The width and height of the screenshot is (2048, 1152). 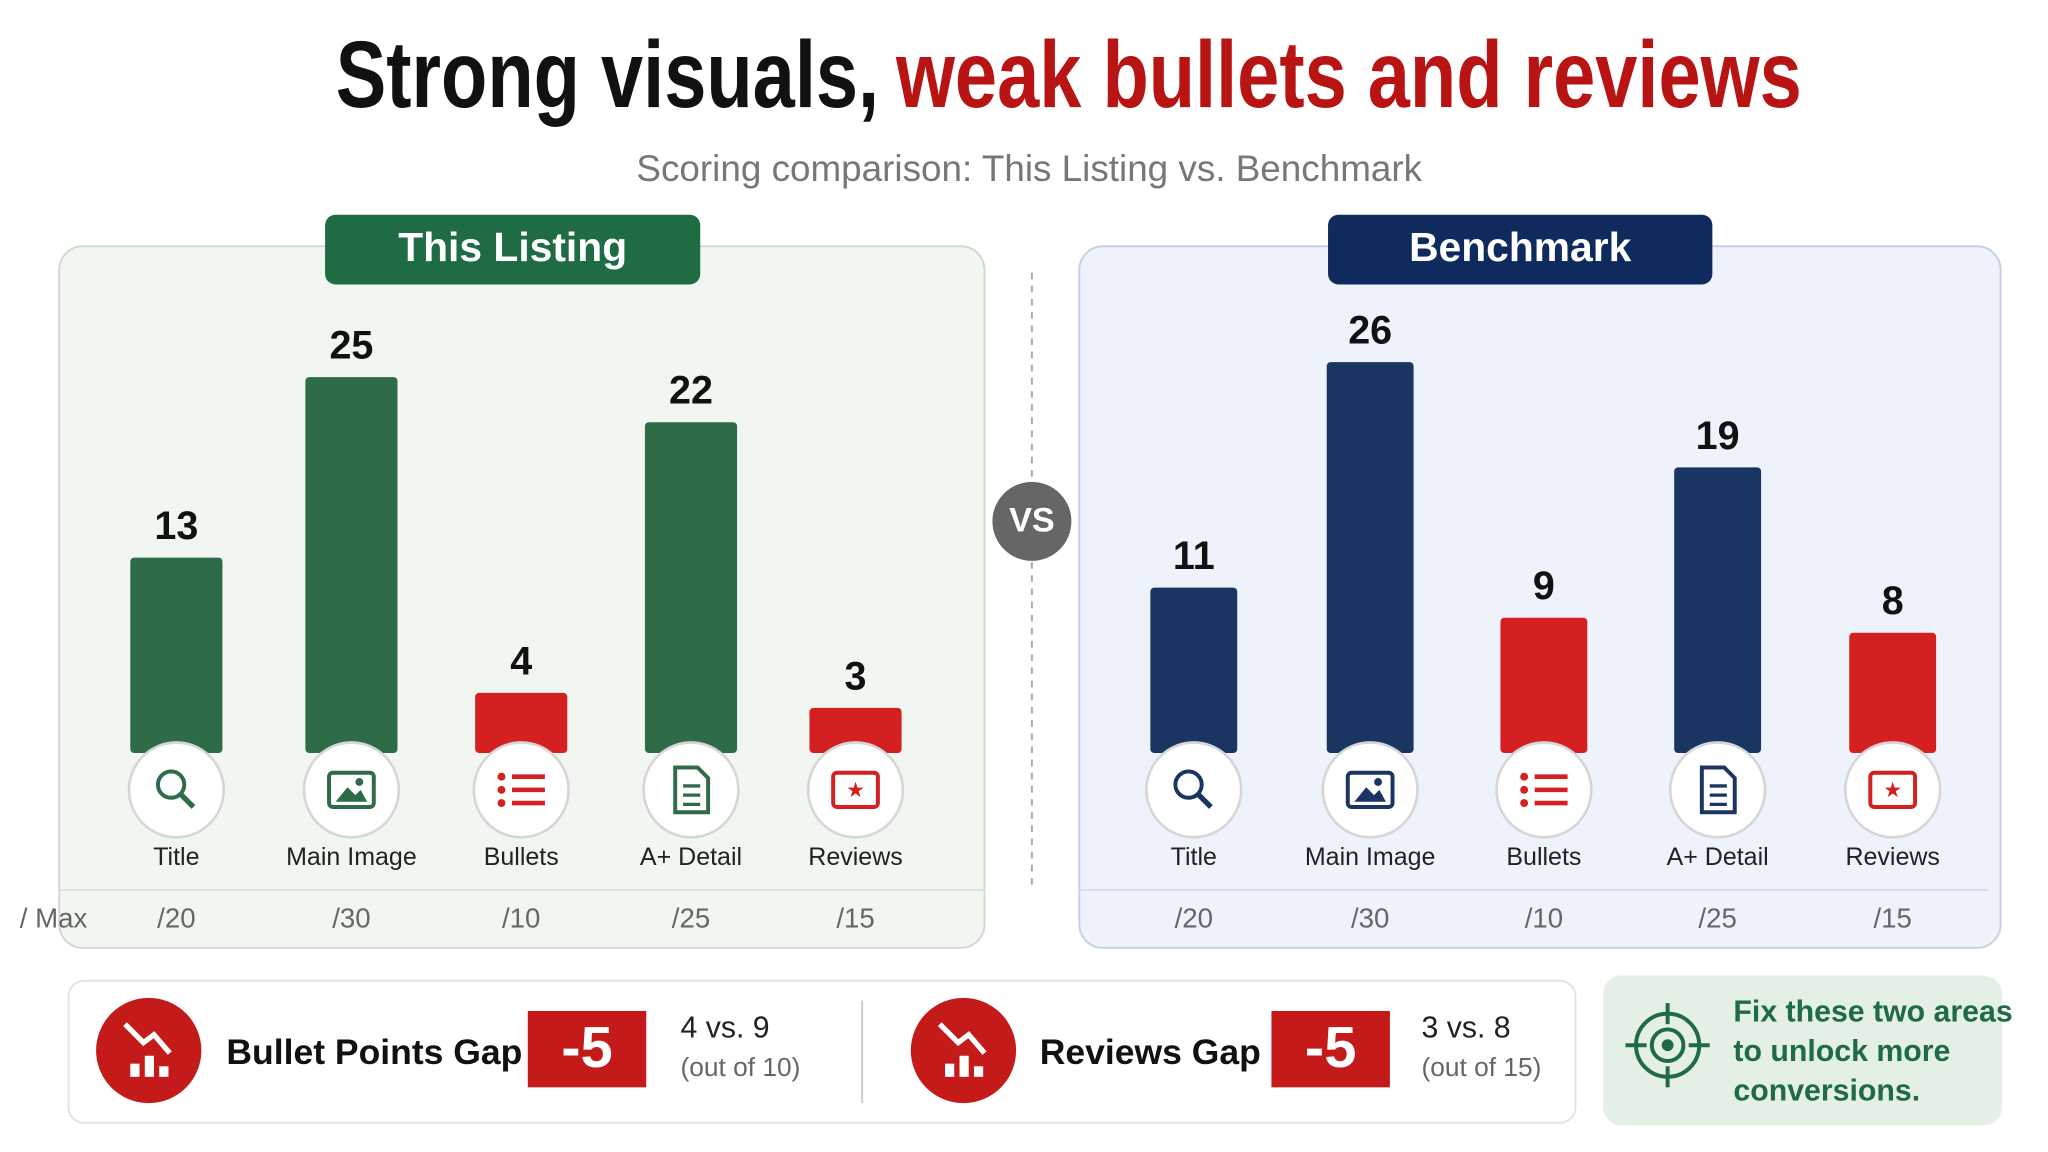 I want to click on category-label: A+ Detail, so click(x=1718, y=857).